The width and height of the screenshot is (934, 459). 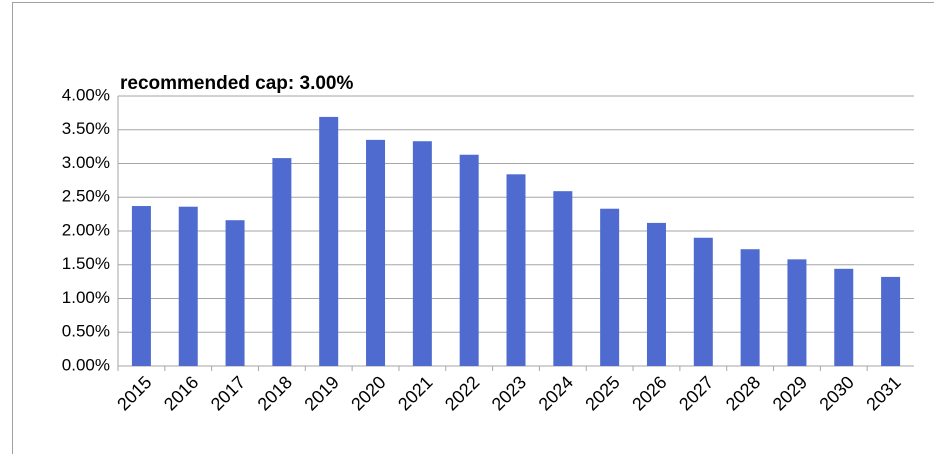 What do you see at coordinates (86, 128) in the screenshot?
I see `y-tick-label: 3.50%` at bounding box center [86, 128].